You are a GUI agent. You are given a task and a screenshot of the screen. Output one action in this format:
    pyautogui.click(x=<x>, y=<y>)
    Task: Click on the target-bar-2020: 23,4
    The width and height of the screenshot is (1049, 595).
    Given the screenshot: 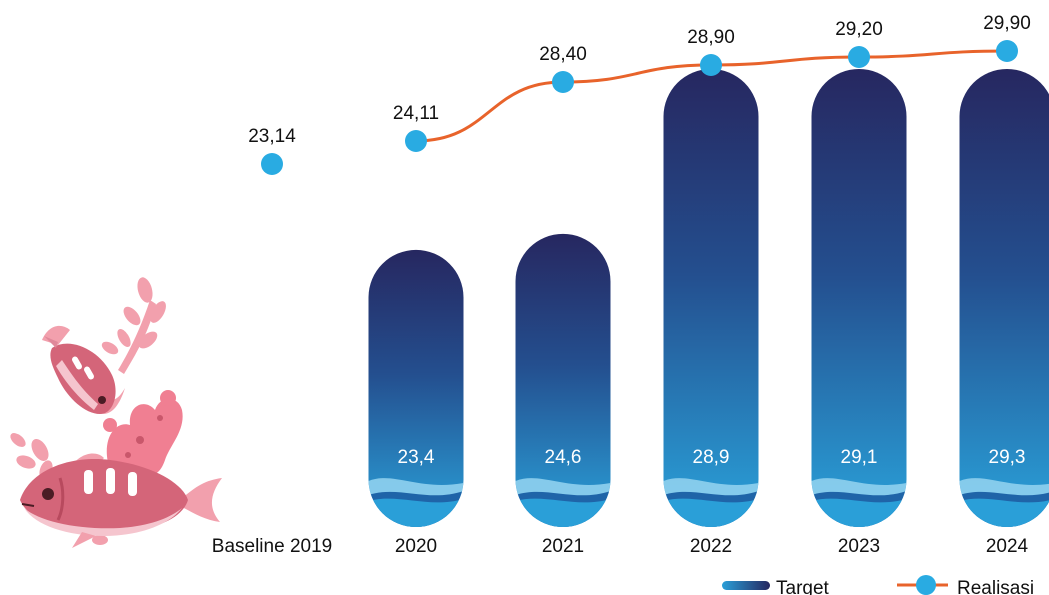 What is the action you would take?
    pyautogui.click(x=416, y=388)
    